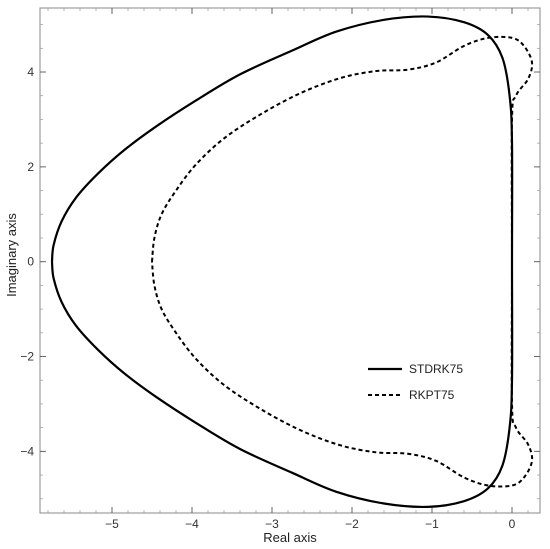 This screenshot has height=549, width=550. What do you see at coordinates (512, 524) in the screenshot?
I see `x-tick-label: 0` at bounding box center [512, 524].